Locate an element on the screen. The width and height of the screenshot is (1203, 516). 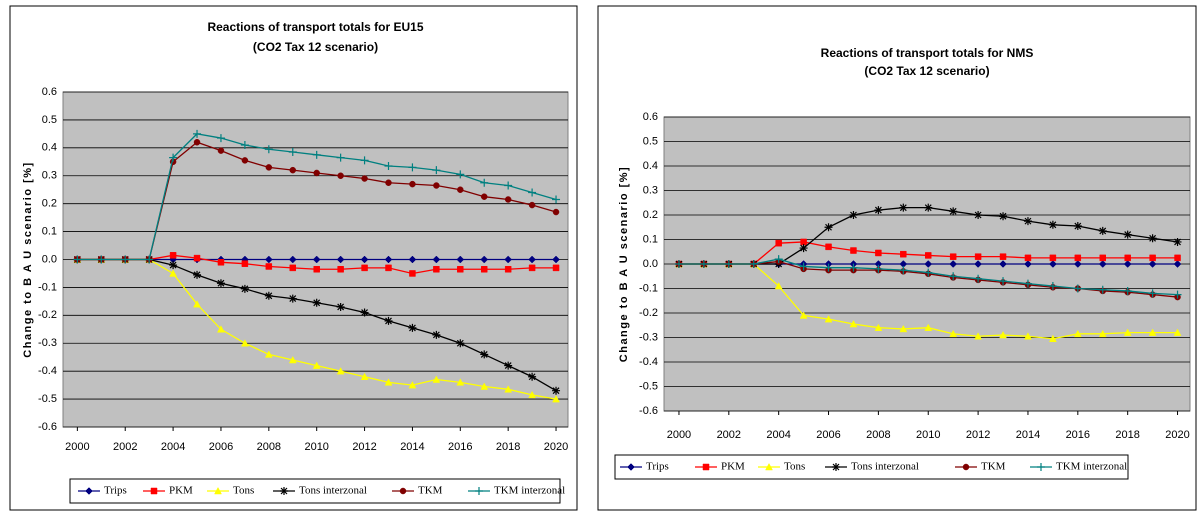
y-tick-label: 0.0 is located at coordinates (49, 259).